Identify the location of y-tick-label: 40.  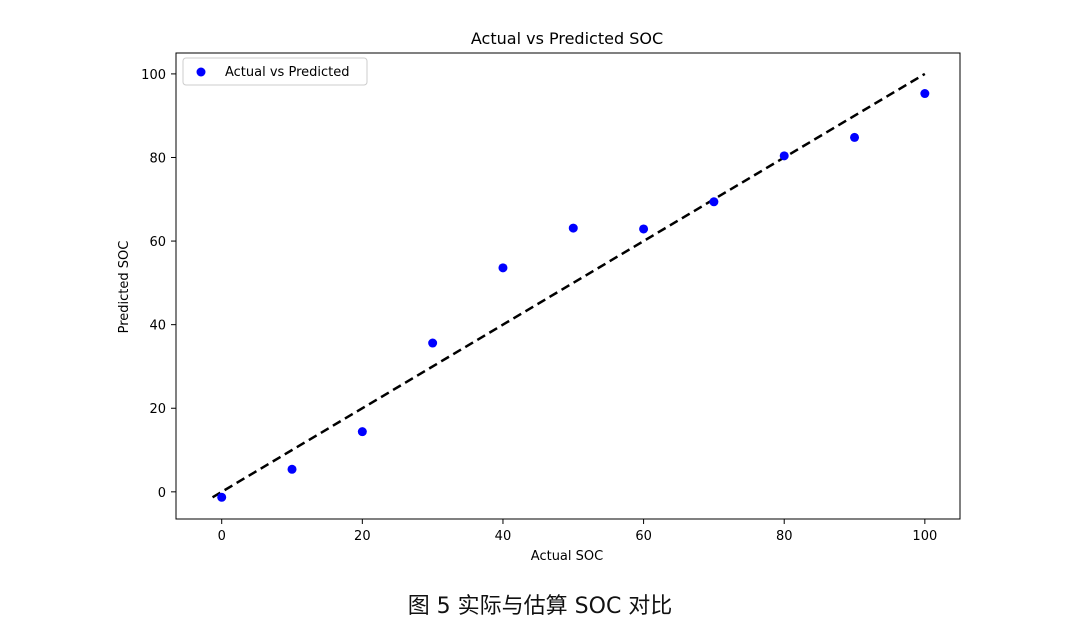
(157, 326).